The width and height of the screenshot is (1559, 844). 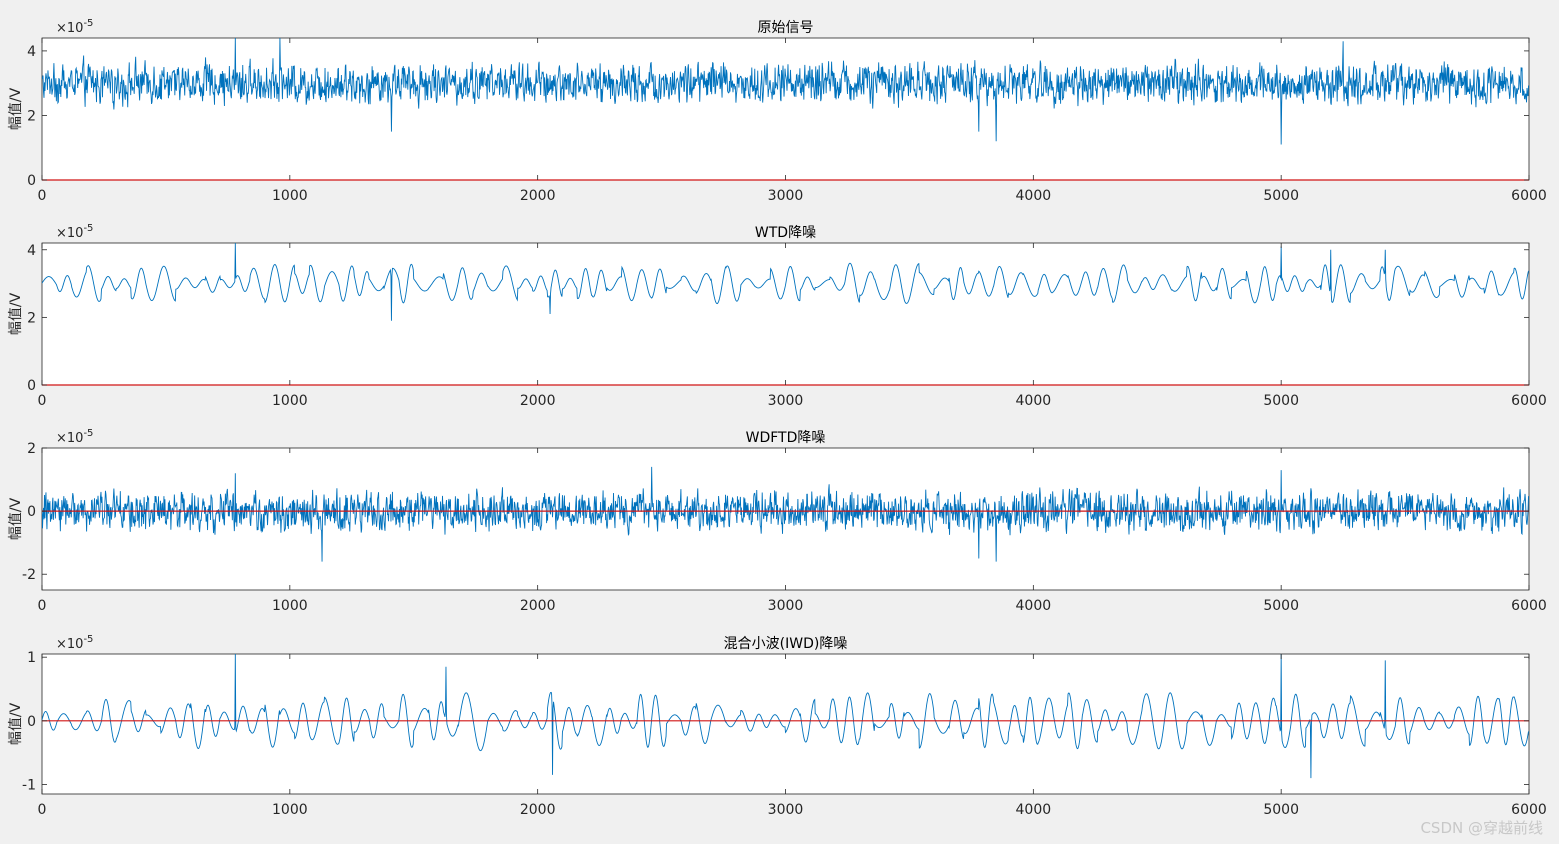 I want to click on watermark-text: CSDN @穿越前线, so click(x=1481, y=828).